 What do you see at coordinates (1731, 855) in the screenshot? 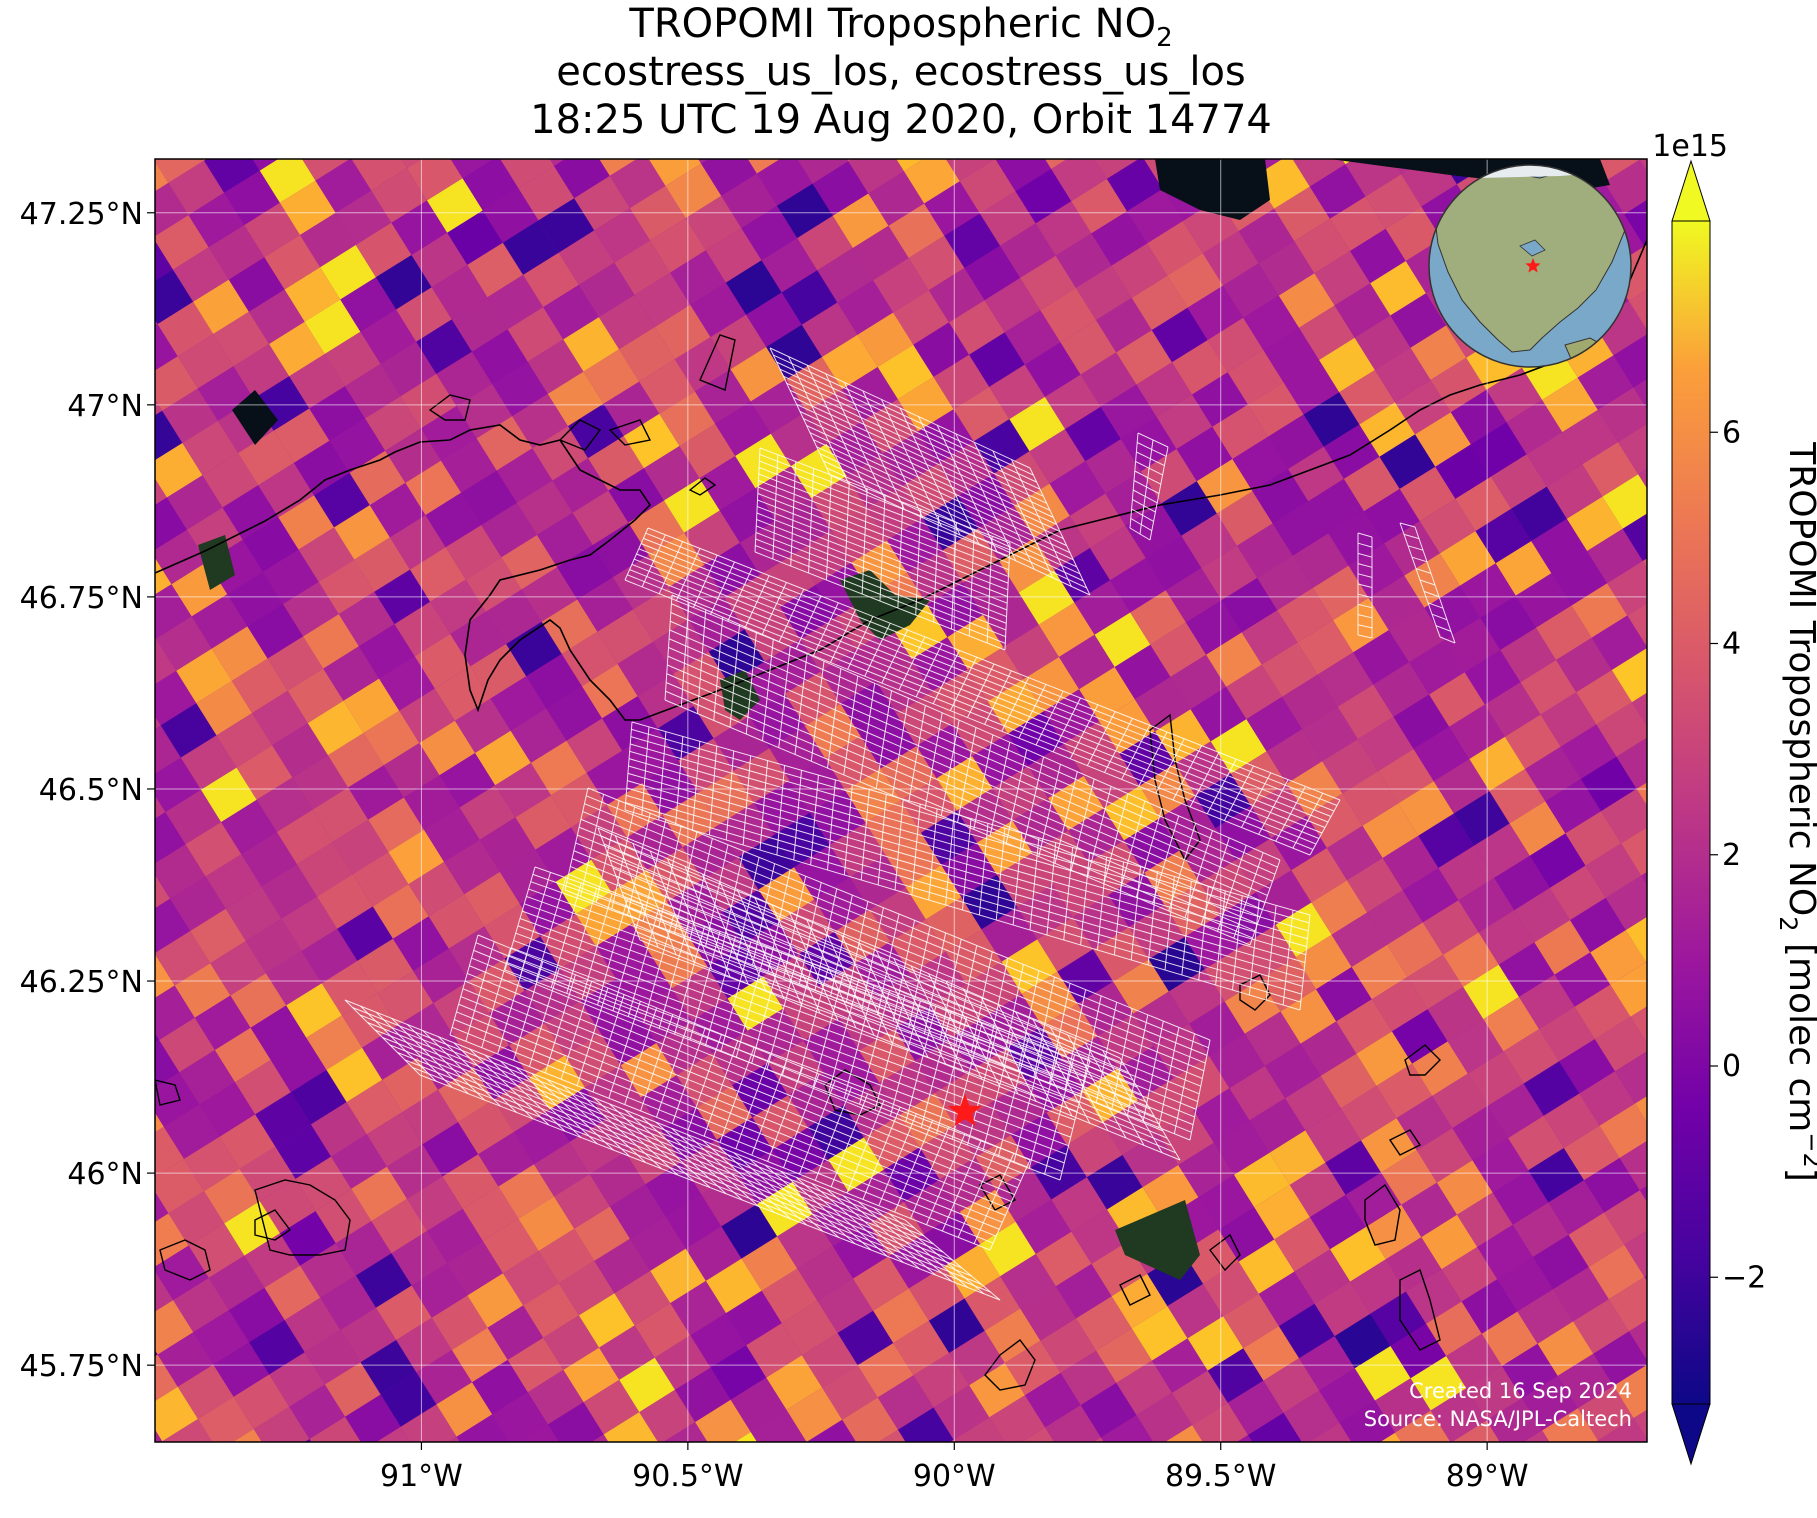
I see `colorbar-tick-label: 2` at bounding box center [1731, 855].